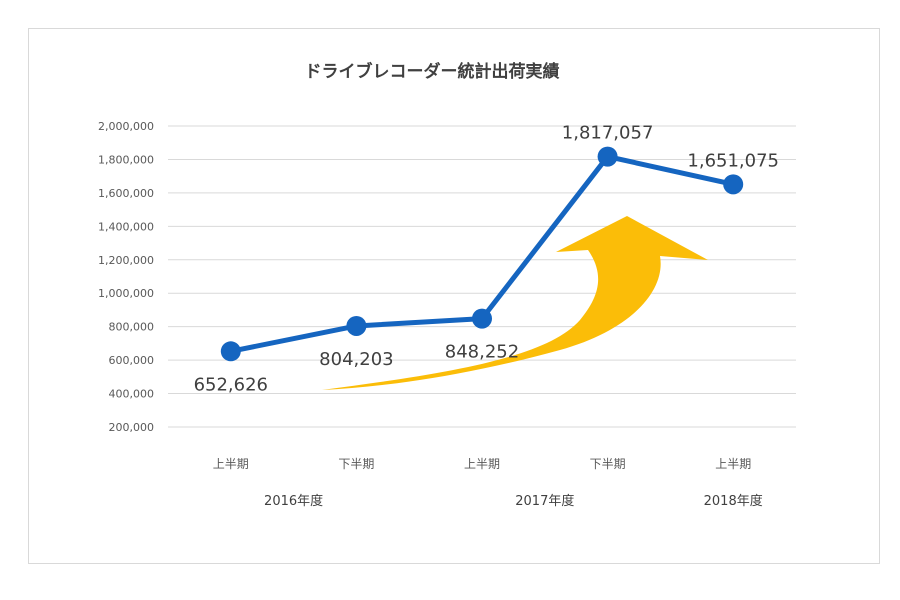 The height and width of the screenshot is (600, 900). Describe the element at coordinates (432, 71) in the screenshot. I see `chart-title: ドライブレコーダー統計出荷実績` at that location.